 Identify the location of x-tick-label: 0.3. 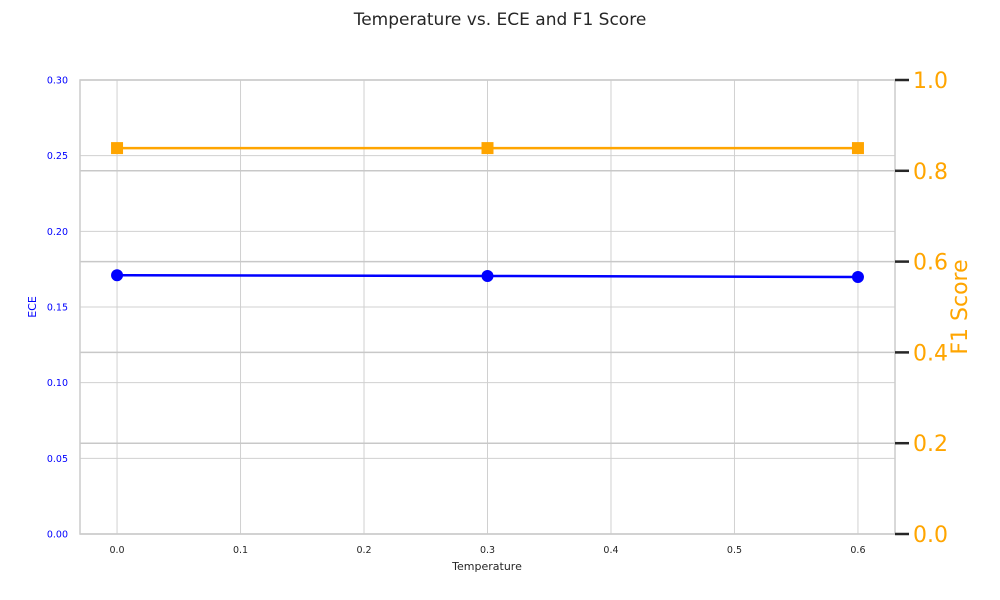
(487, 550).